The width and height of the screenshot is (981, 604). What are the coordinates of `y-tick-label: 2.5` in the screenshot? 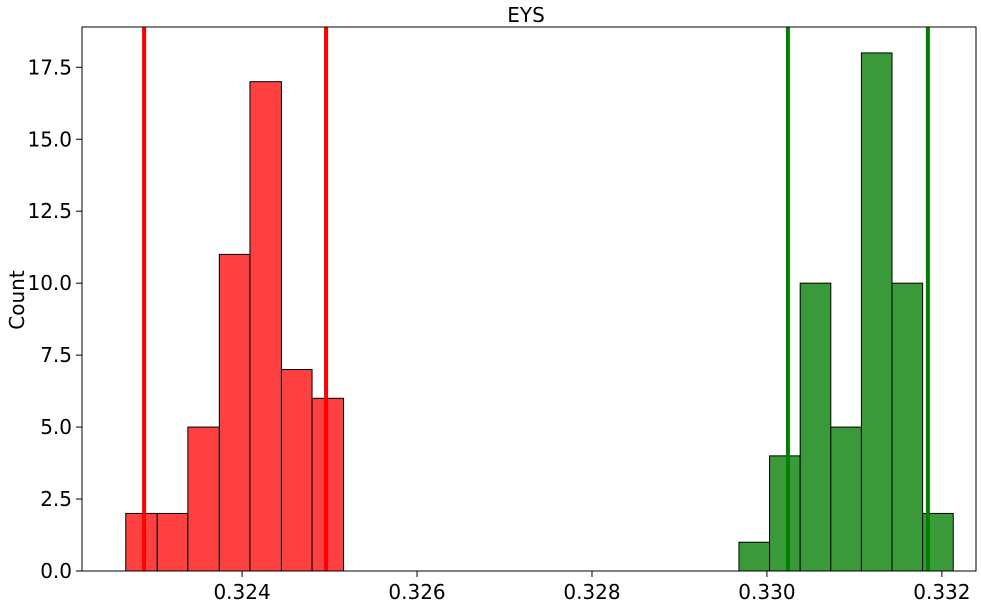 It's located at (56, 499).